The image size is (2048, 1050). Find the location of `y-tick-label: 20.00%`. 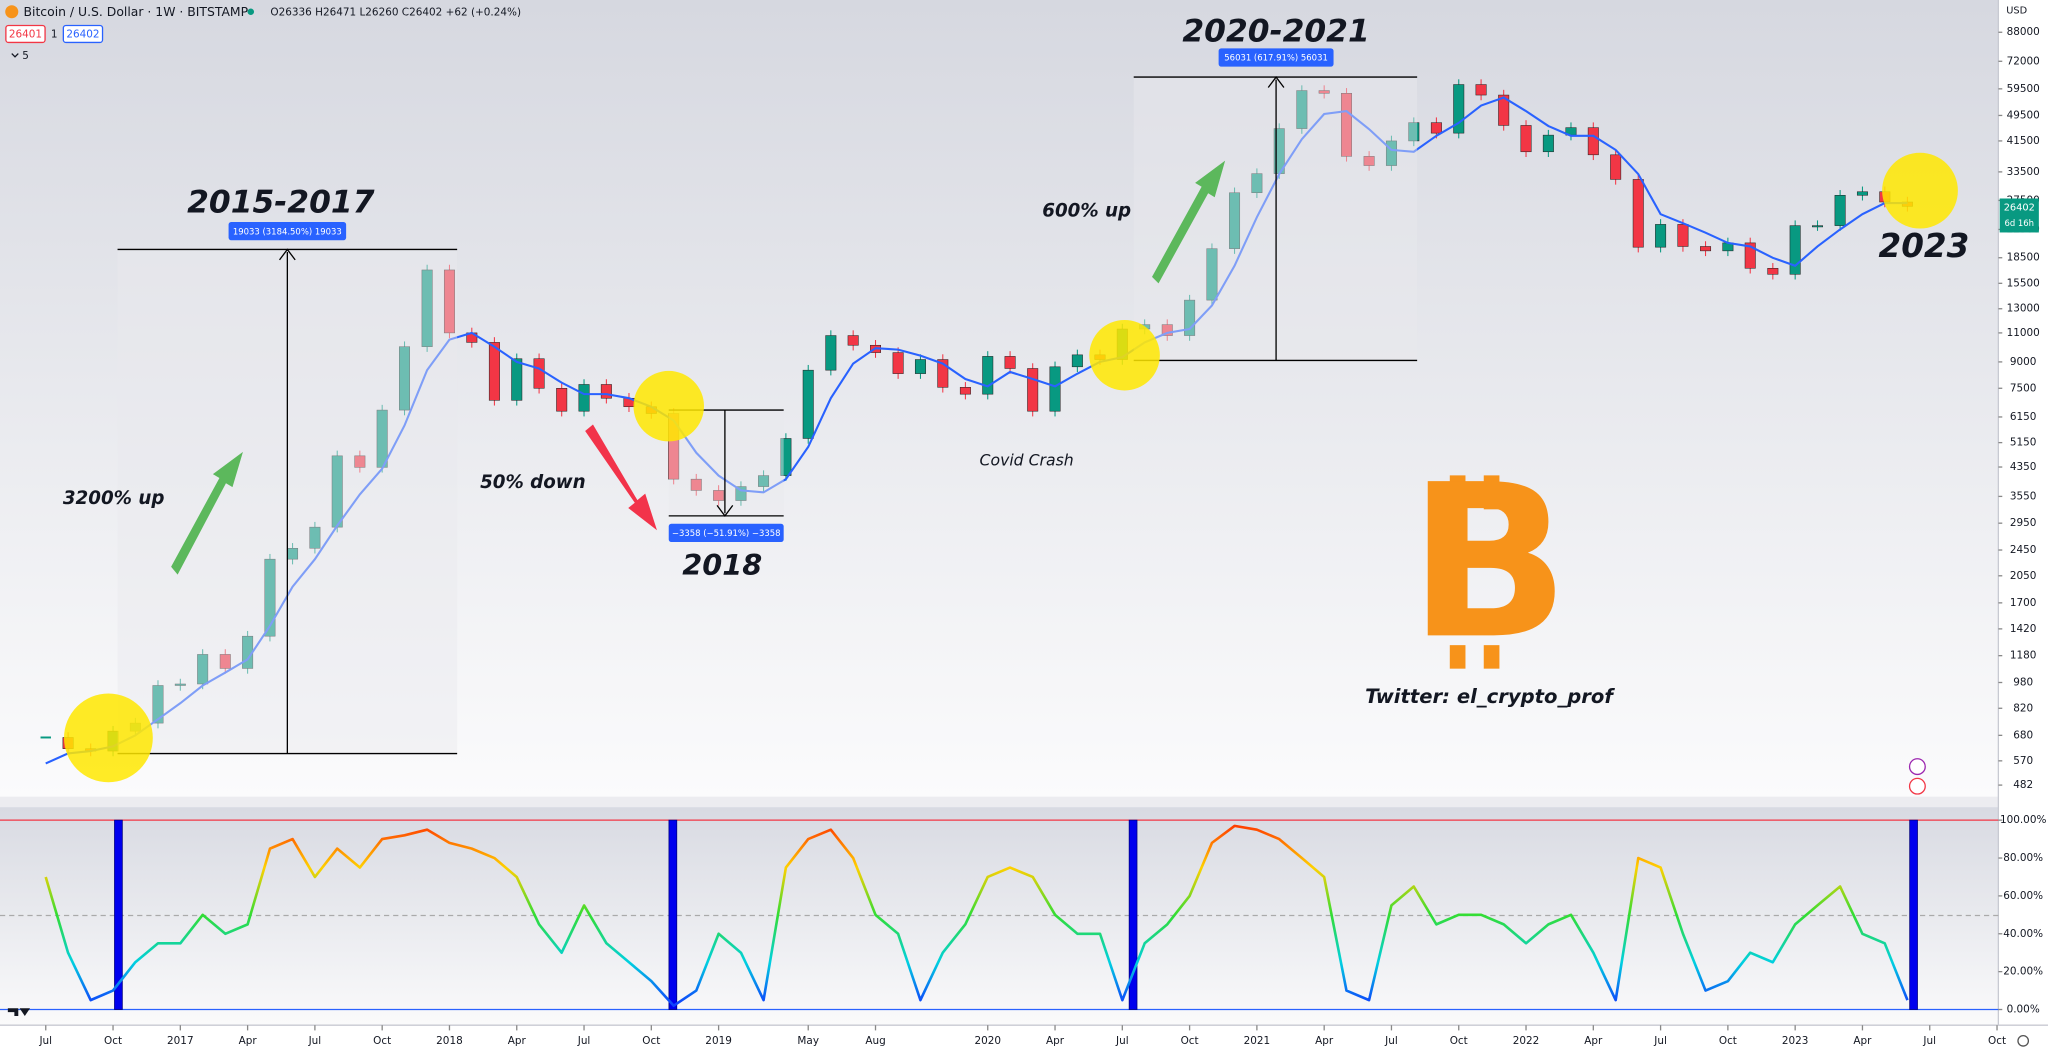

y-tick-label: 20.00% is located at coordinates (2023, 972).